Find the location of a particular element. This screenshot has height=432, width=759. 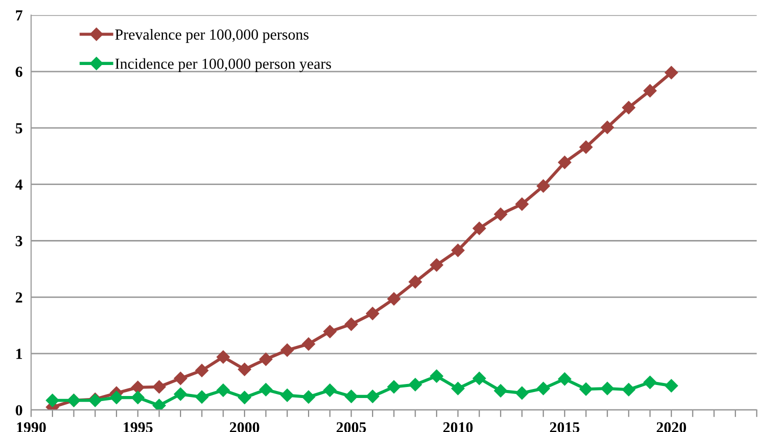

legend-label: Prevalence per 100,000 persons is located at coordinates (212, 35).